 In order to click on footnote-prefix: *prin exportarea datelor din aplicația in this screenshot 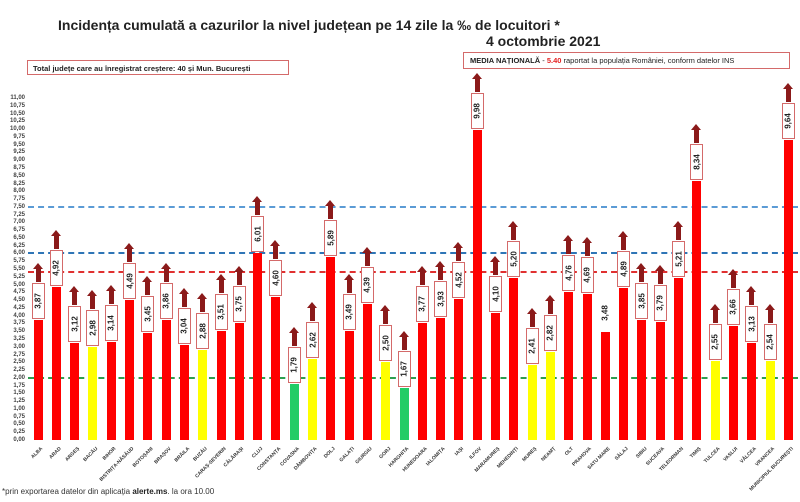, I will do `click(67, 491)`.